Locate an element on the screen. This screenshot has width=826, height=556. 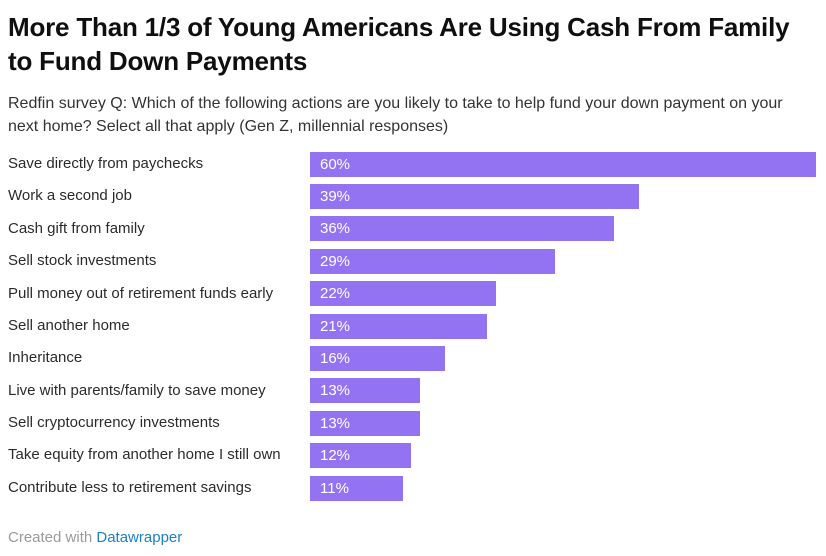
value-label: 60% is located at coordinates (335, 164).